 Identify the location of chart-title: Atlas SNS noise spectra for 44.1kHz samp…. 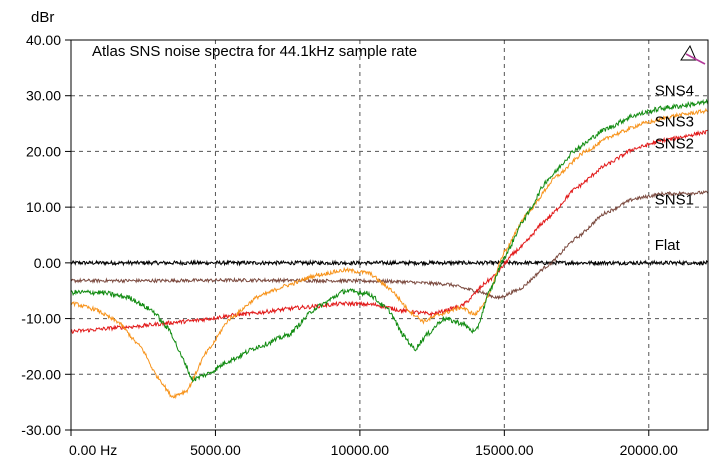
(254, 51).